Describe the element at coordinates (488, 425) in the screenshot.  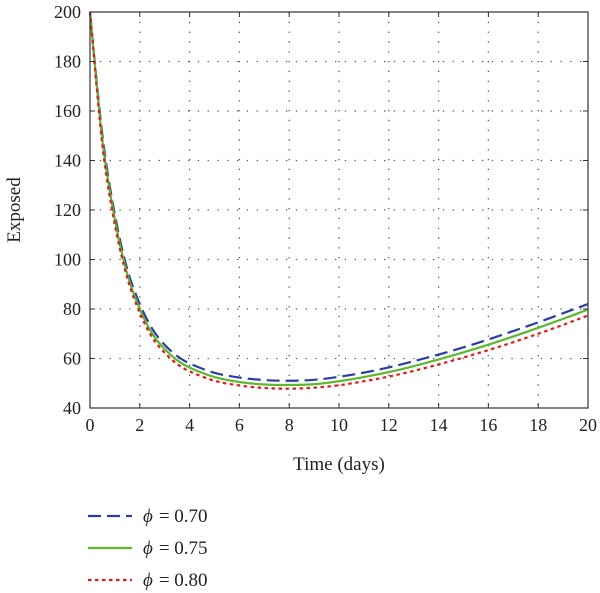
I see `x-tick-label: 16` at that location.